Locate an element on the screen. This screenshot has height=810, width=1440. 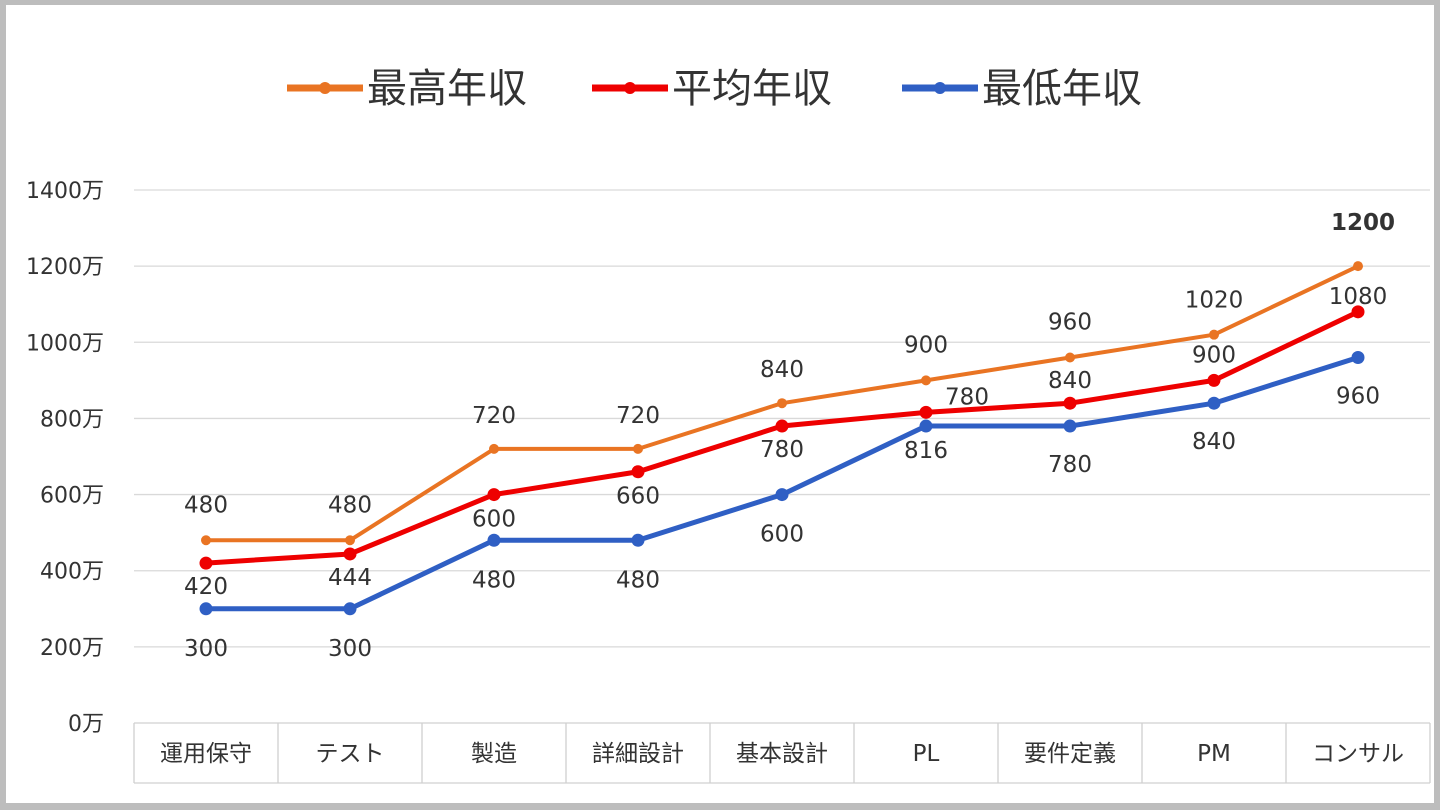
y-tick-label: 600万 is located at coordinates (72, 496).